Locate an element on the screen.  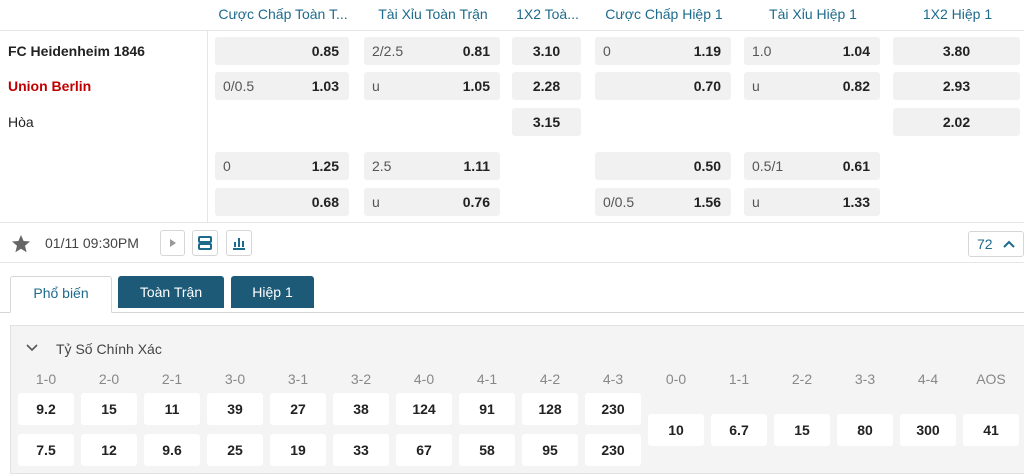
column-header: Cược Chấp Hiệp 1 is located at coordinates (664, 14).